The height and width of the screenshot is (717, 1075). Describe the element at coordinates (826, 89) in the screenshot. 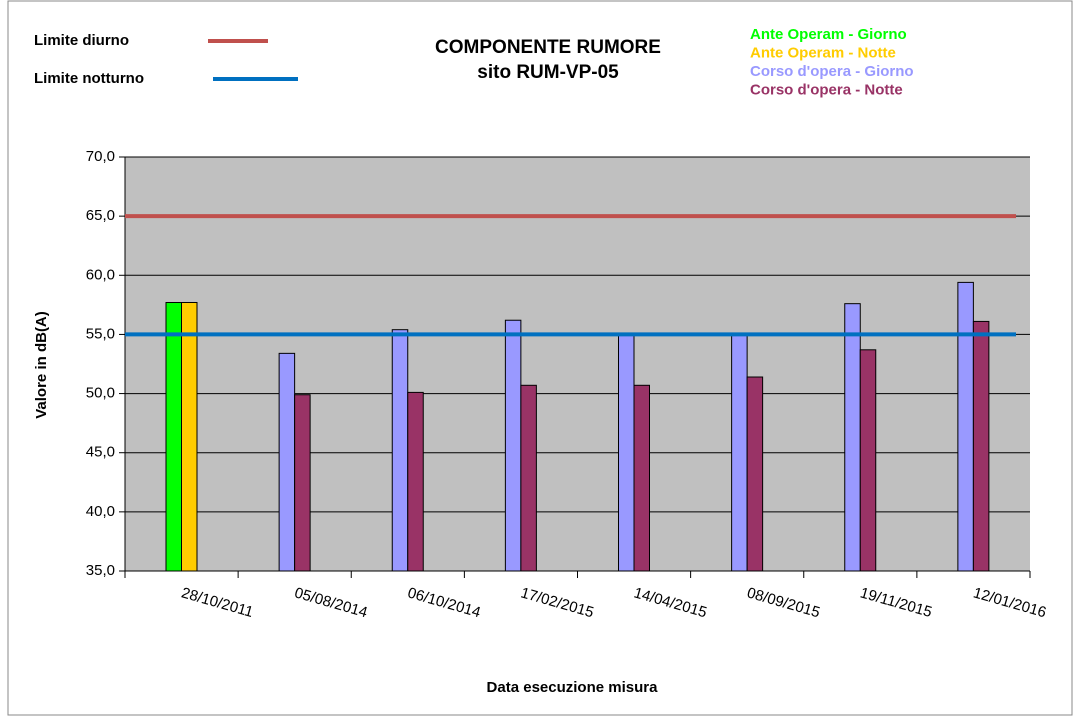

I see `legend-label: Corso d'opera - Notte` at that location.